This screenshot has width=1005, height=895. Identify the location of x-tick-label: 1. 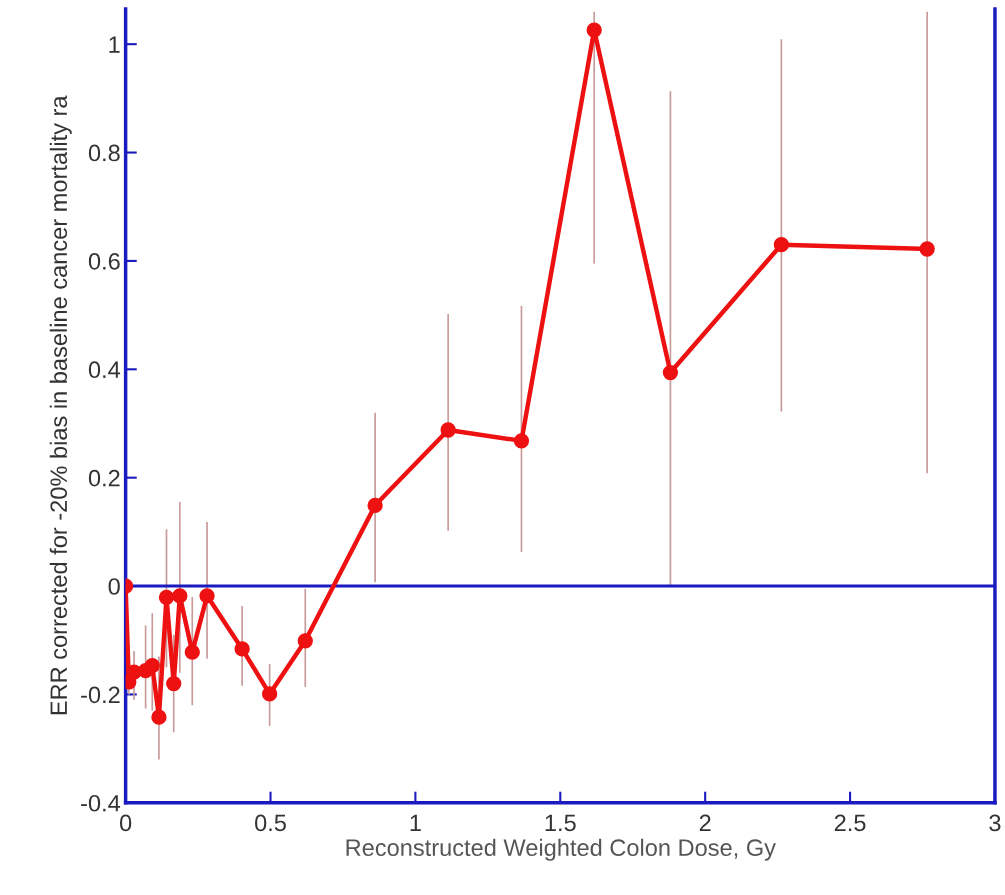
(415, 823).